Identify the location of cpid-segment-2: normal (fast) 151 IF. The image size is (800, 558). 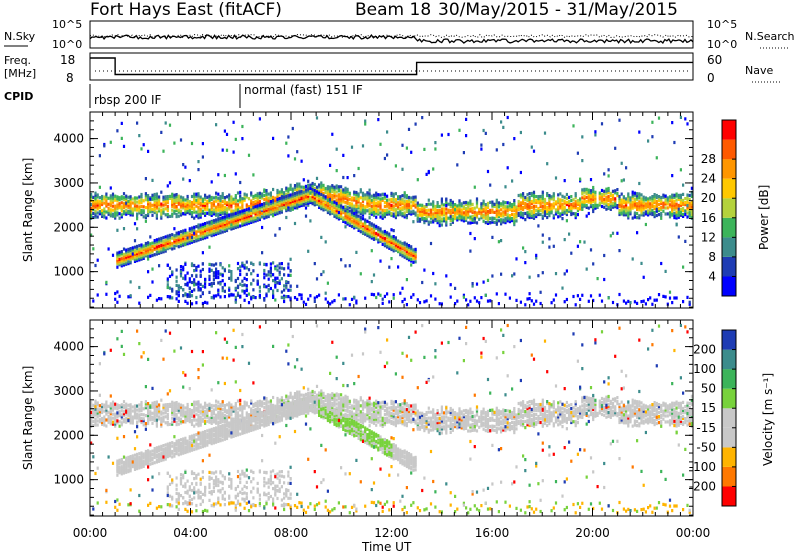
(303, 90).